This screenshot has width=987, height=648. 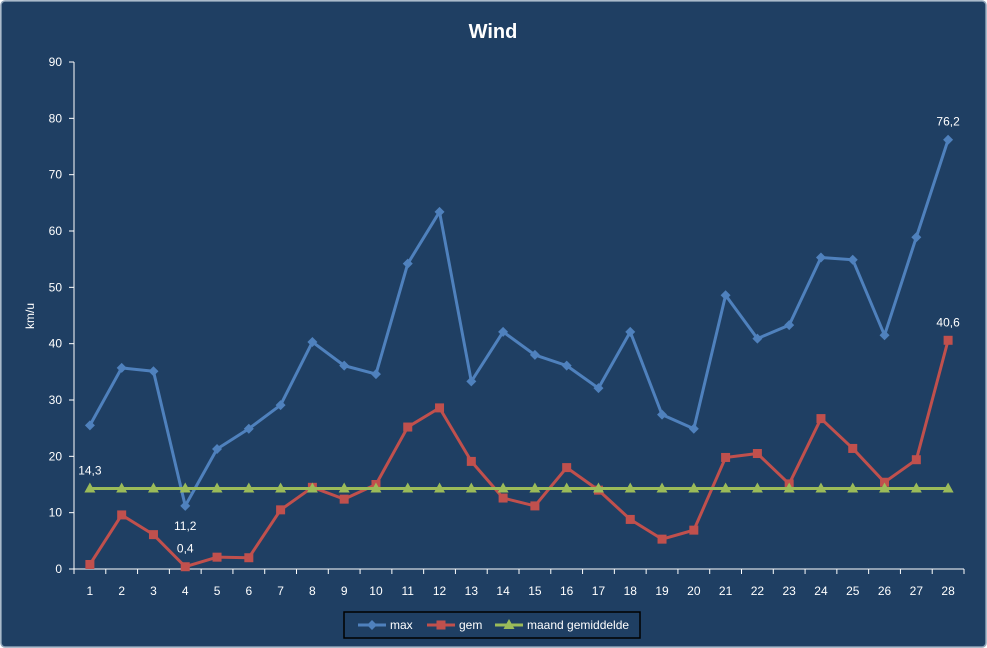 I want to click on y-tick-label: 20, so click(x=56, y=456).